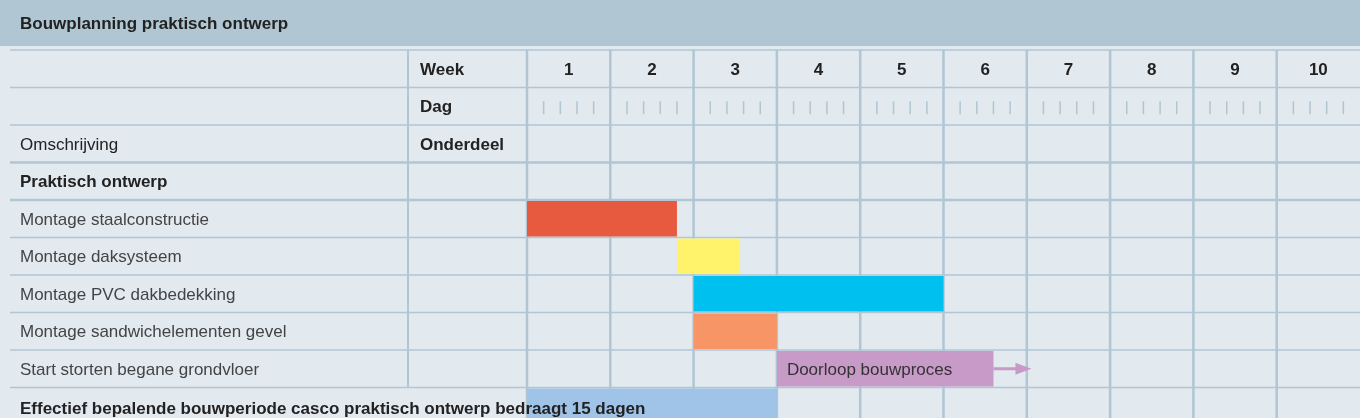  I want to click on x-tick-label: 10, so click(1318, 69).